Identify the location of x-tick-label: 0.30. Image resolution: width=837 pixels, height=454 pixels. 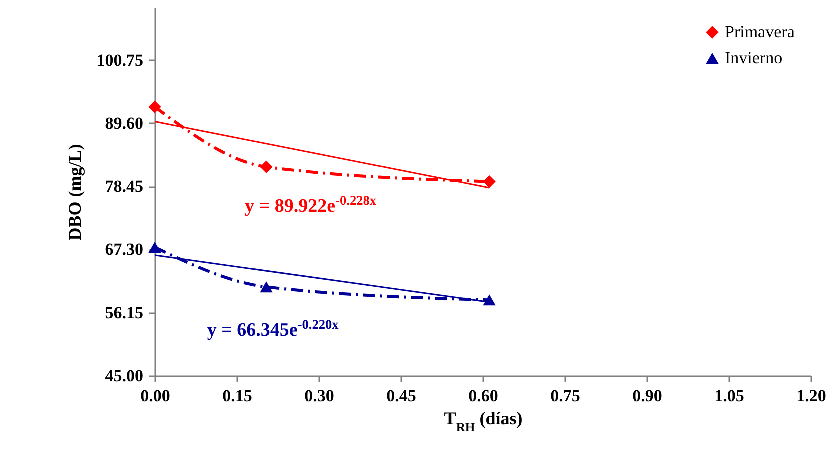
(319, 396).